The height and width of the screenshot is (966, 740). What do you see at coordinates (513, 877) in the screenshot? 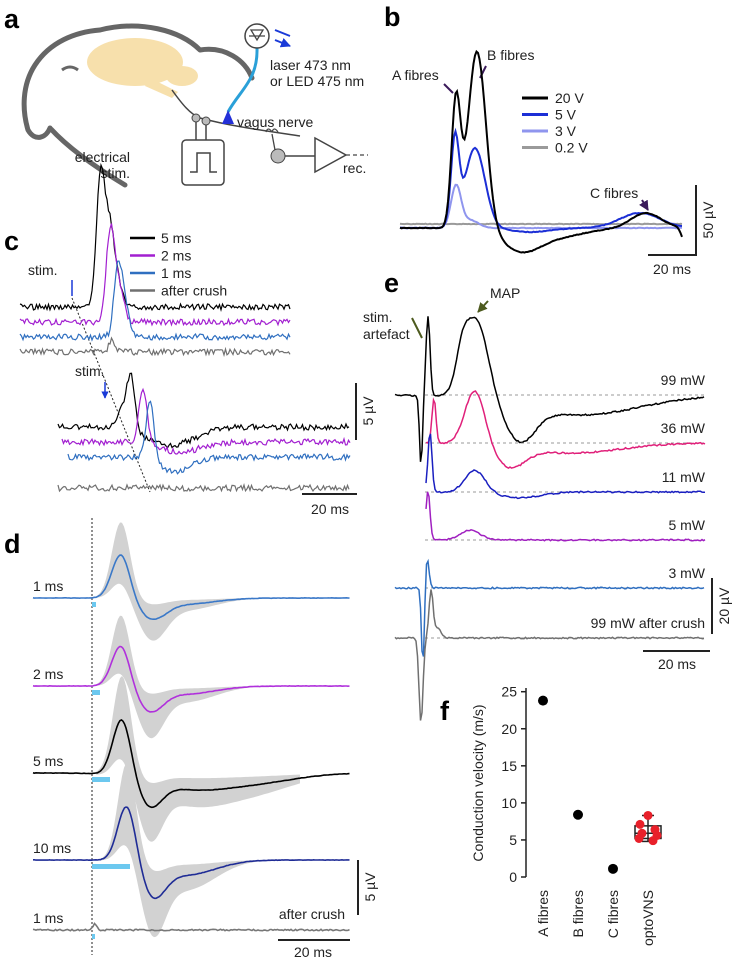
I see `y-tick-label: 0` at bounding box center [513, 877].